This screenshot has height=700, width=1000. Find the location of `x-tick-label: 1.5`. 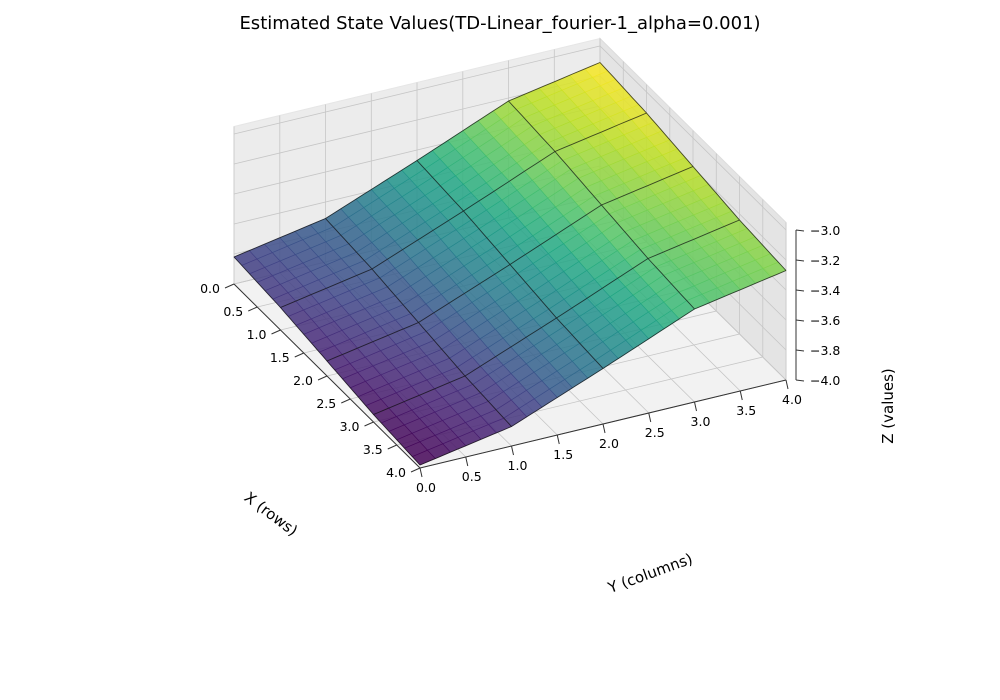

x-tick-label: 1.5 is located at coordinates (280, 357).